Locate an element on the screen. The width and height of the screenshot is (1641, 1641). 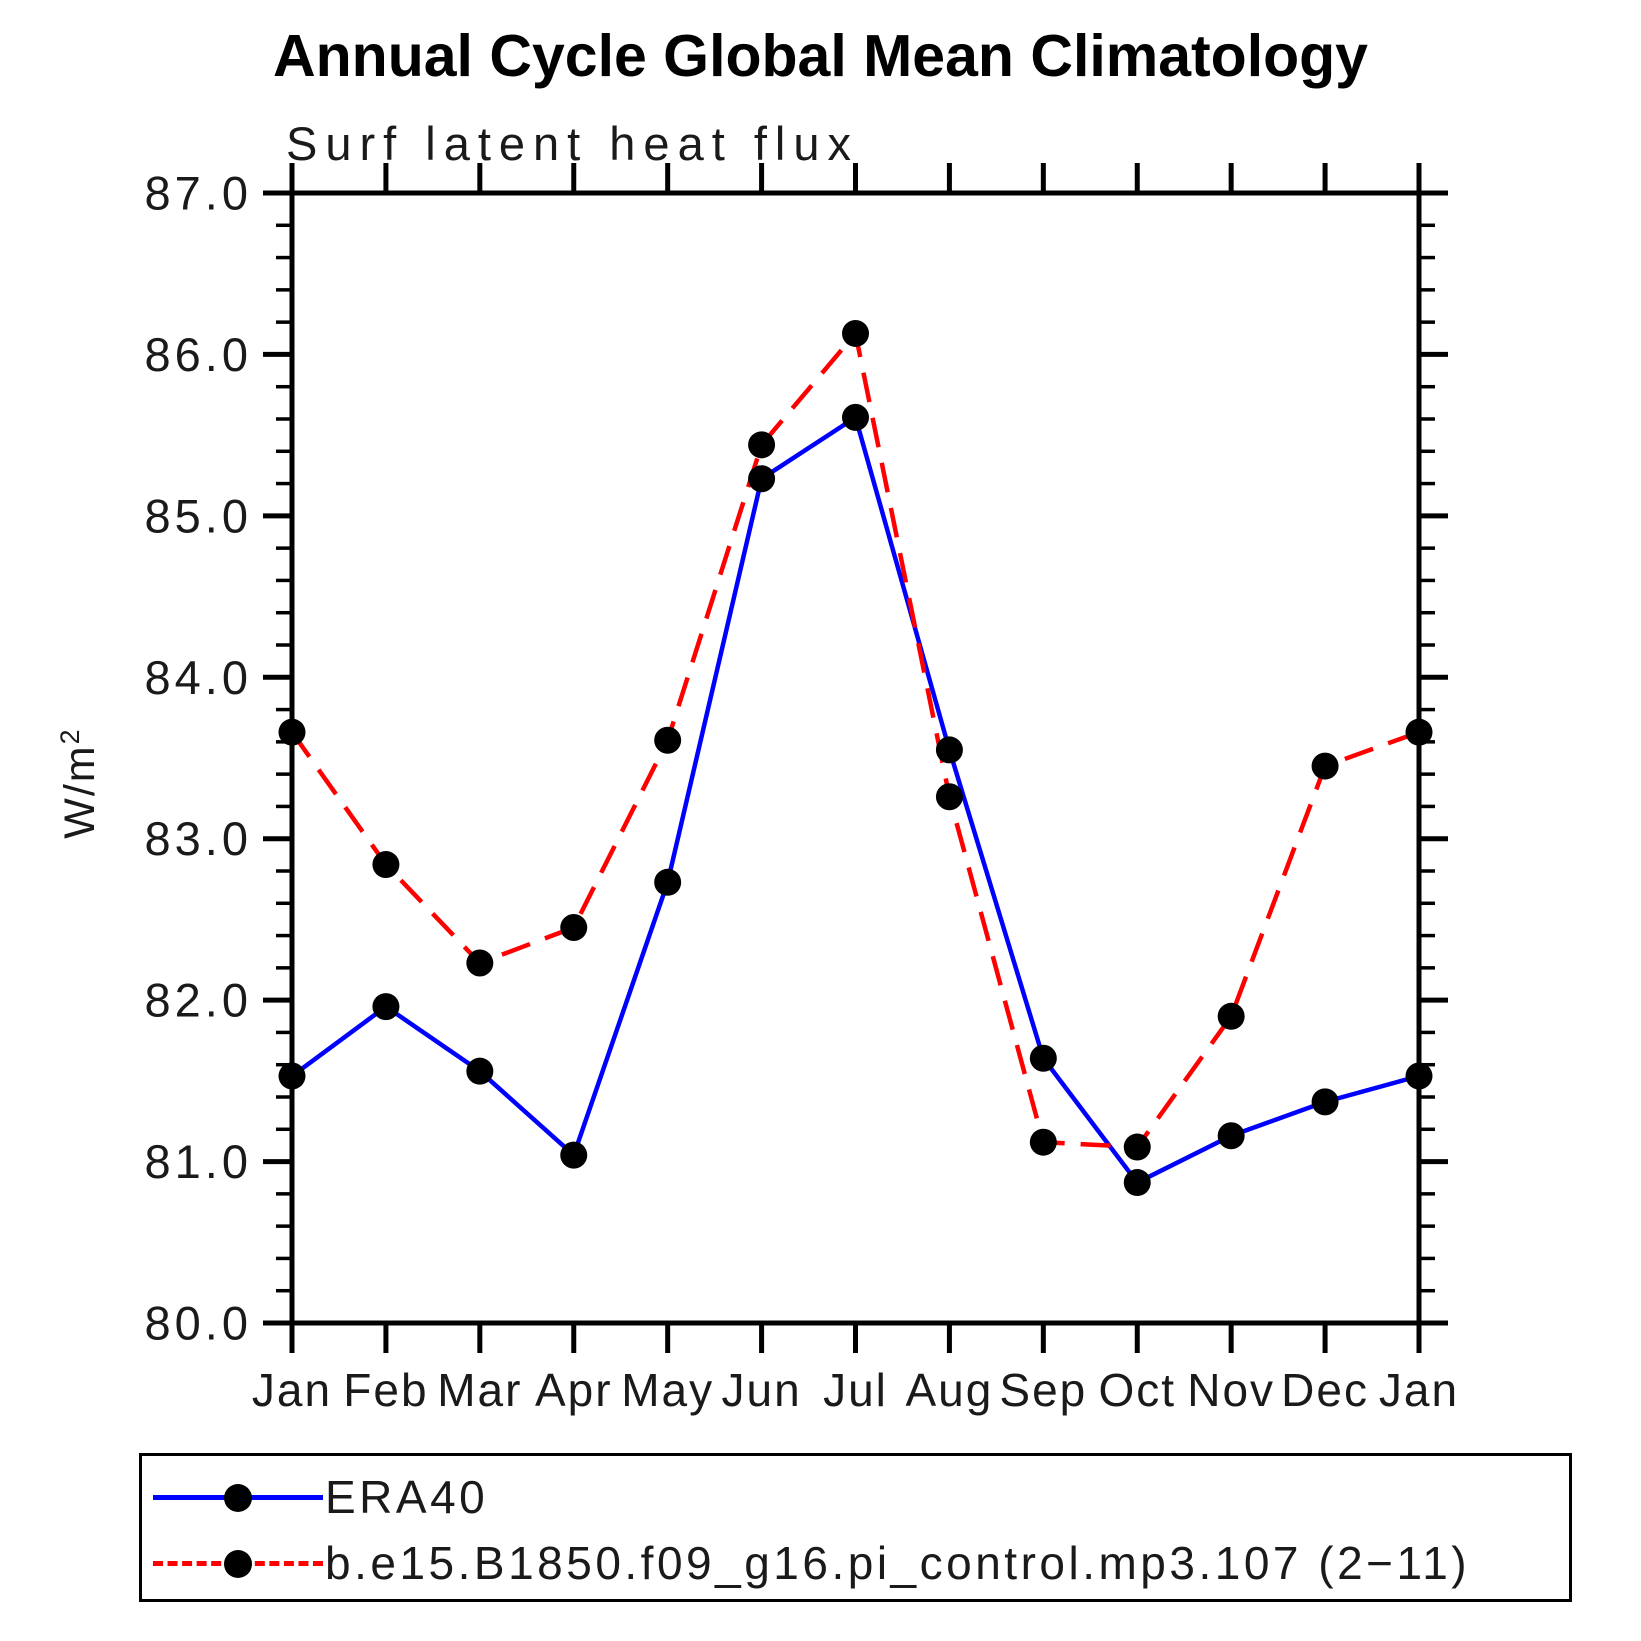
chart-title: Annual Cycle Global Mean Climatology is located at coordinates (820, 56).